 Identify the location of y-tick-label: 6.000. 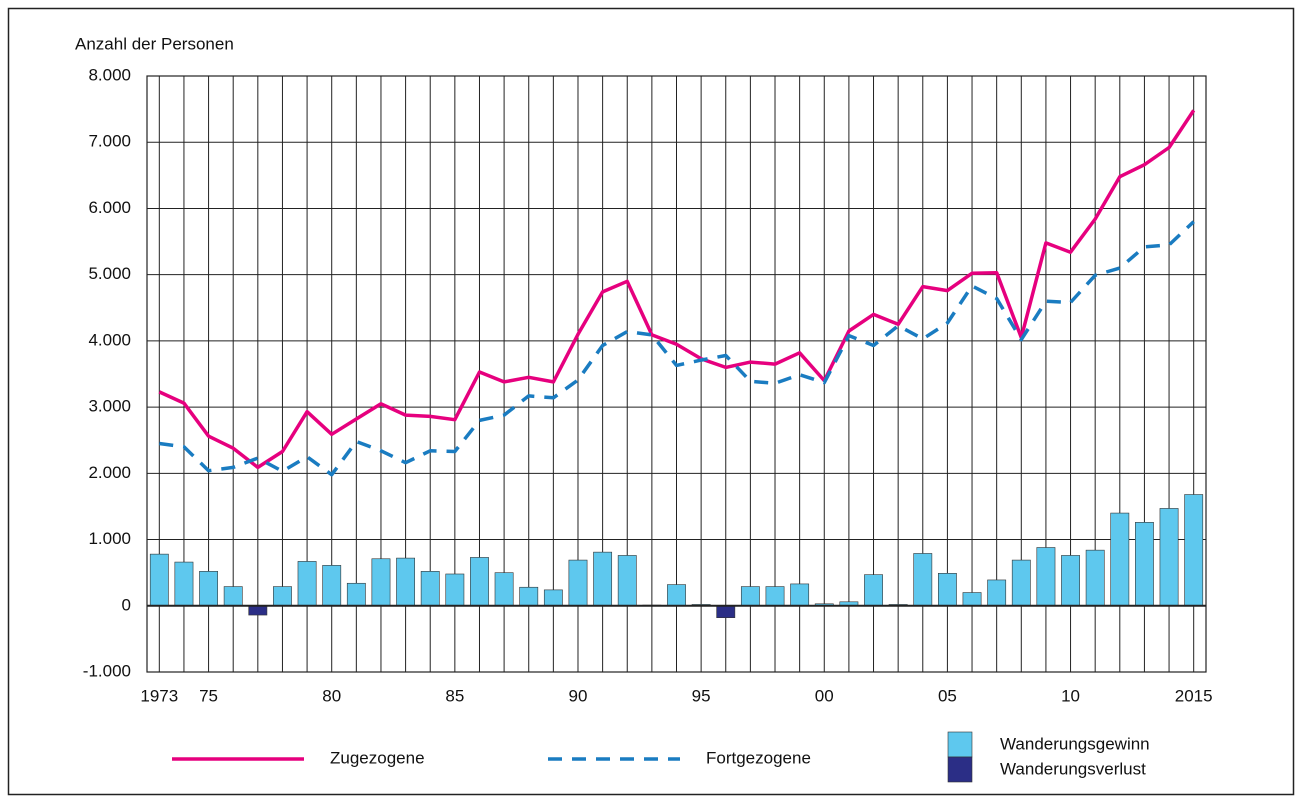
(109, 207).